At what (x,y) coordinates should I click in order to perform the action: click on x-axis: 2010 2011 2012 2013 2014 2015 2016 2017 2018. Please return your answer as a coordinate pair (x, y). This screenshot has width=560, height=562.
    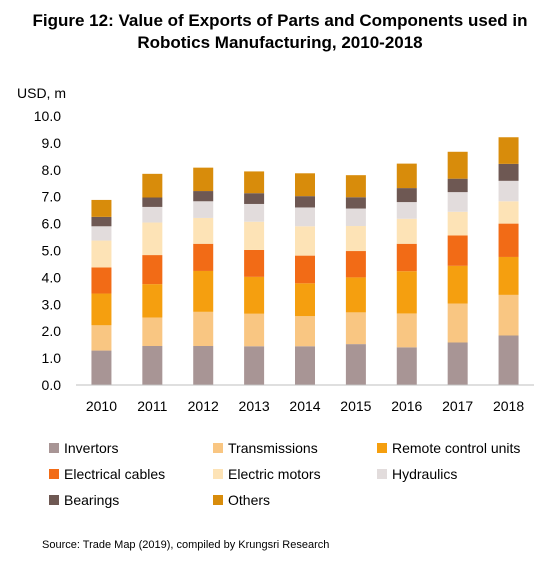
    Looking at the image, I should click on (305, 406).